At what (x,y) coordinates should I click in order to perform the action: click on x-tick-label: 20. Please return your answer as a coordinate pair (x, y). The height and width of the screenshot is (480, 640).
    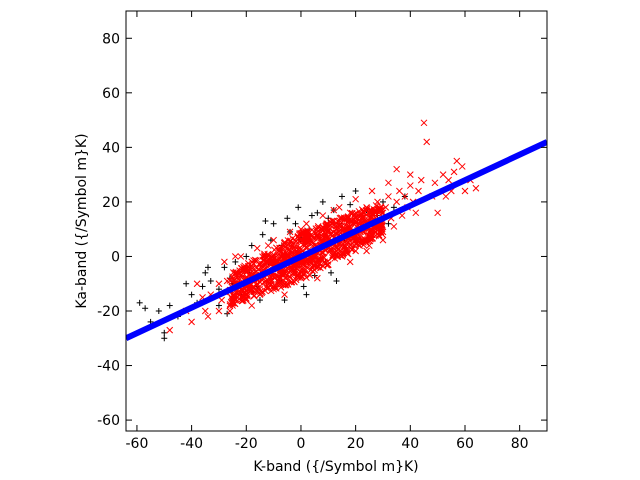
    Looking at the image, I should click on (356, 444).